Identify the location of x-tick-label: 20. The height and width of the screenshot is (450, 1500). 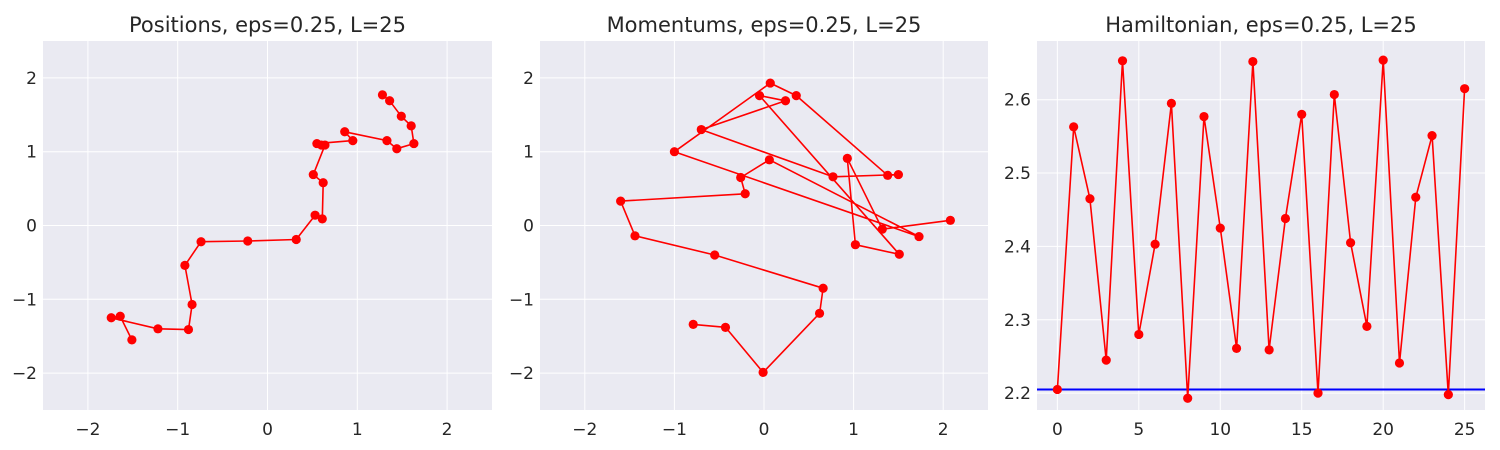
(1383, 430).